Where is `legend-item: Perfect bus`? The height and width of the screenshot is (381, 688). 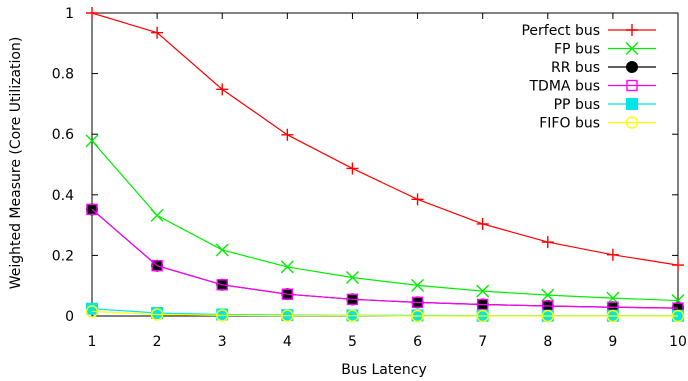
legend-item: Perfect bus is located at coordinates (588, 31).